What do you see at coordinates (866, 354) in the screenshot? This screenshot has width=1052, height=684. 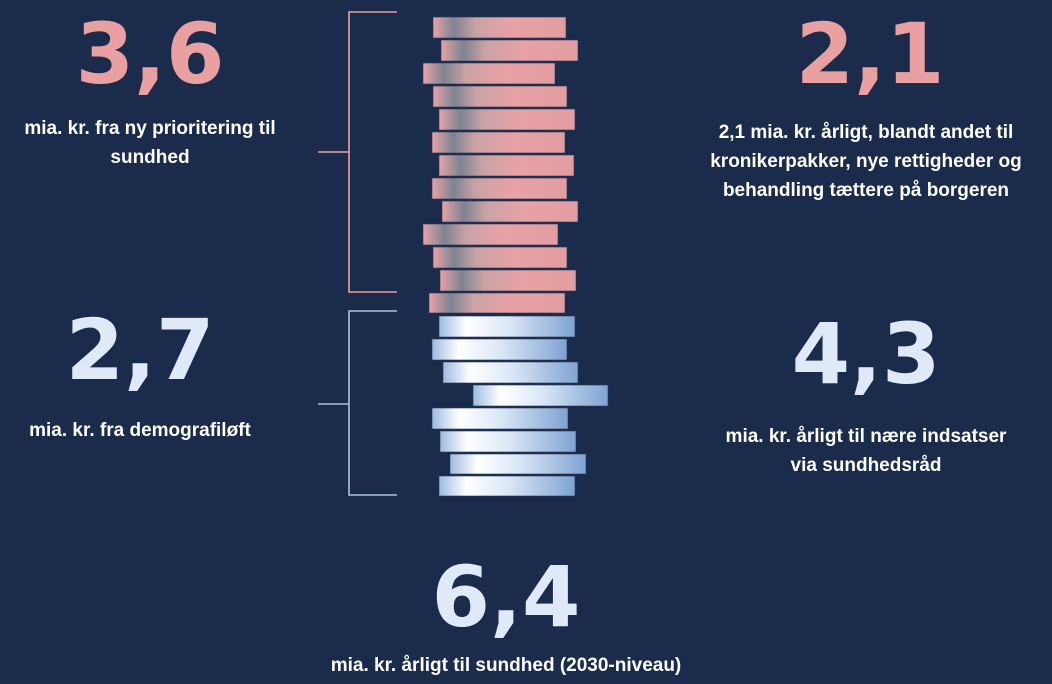 I see `value-local-efforts: 4,3` at bounding box center [866, 354].